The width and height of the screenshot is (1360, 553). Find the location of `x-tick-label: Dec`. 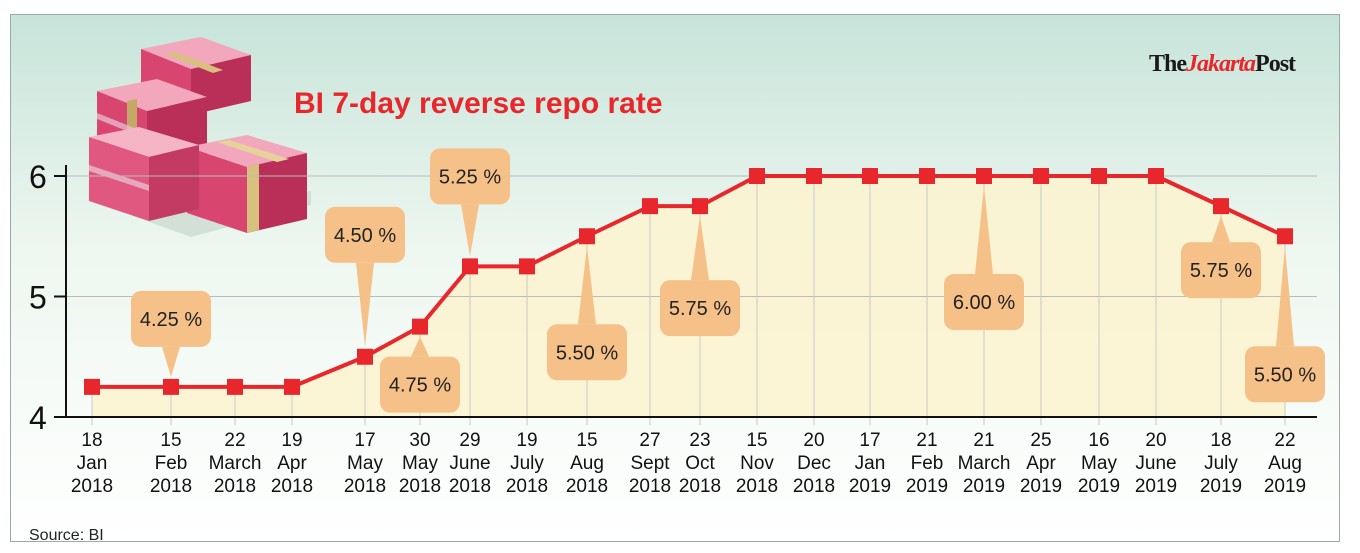

x-tick-label: Dec is located at coordinates (814, 463).